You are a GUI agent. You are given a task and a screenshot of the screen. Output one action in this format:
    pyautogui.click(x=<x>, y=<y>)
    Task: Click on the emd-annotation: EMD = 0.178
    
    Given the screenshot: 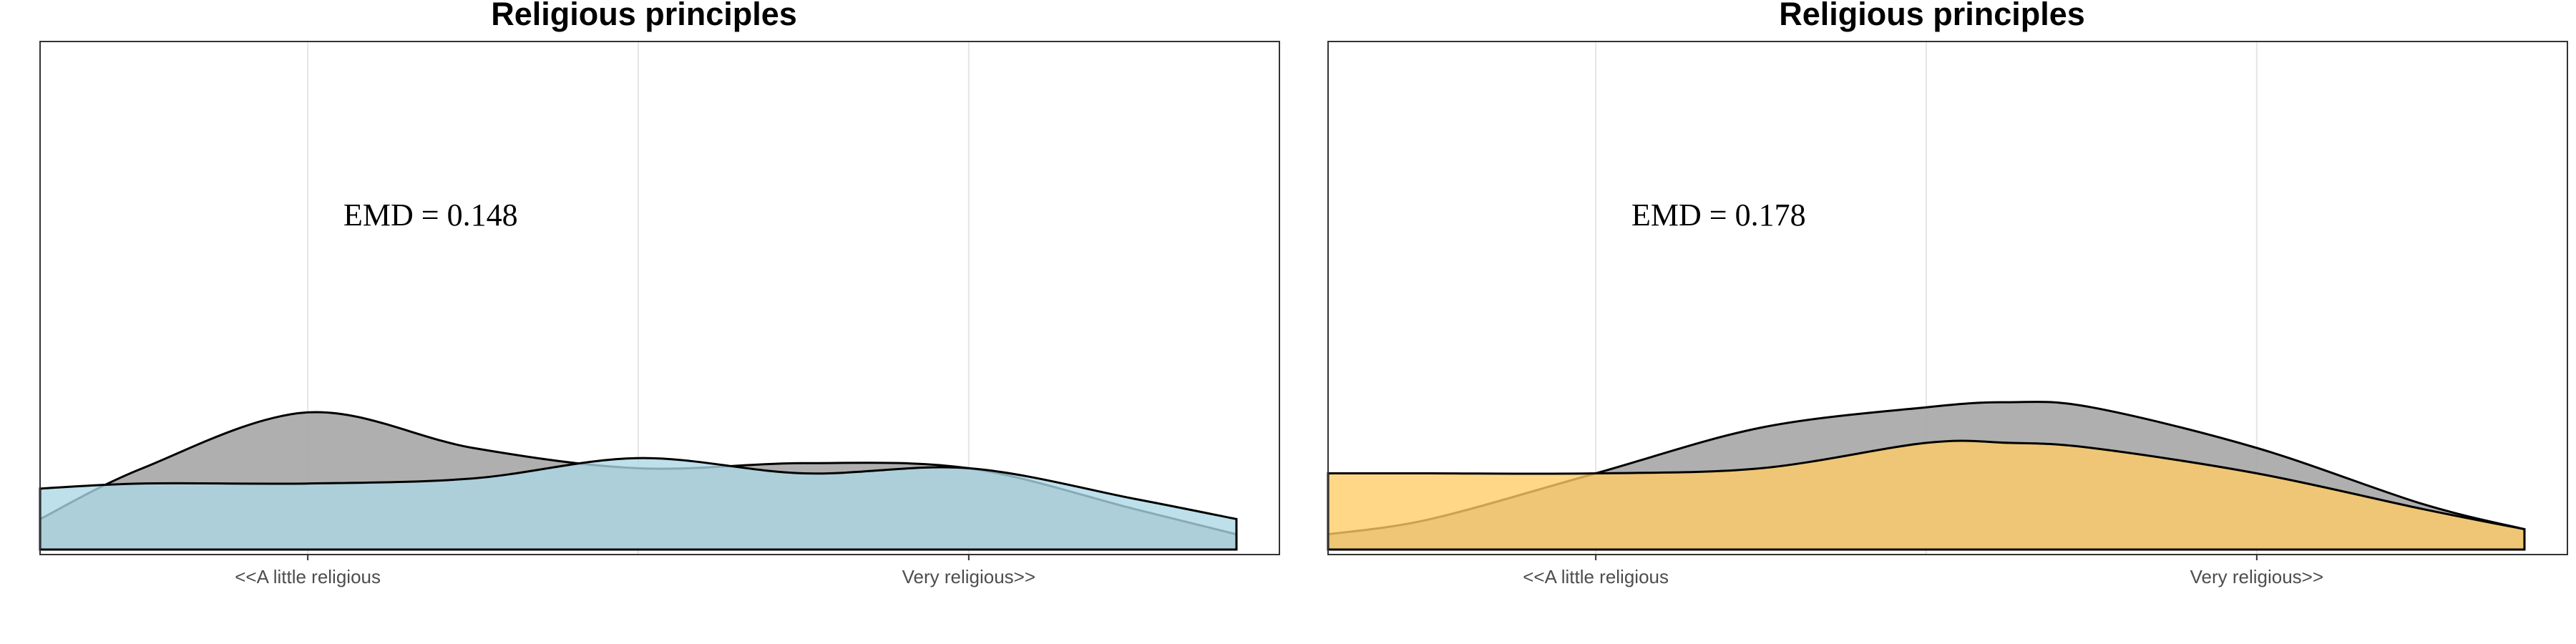 What is the action you would take?
    pyautogui.click(x=1718, y=215)
    